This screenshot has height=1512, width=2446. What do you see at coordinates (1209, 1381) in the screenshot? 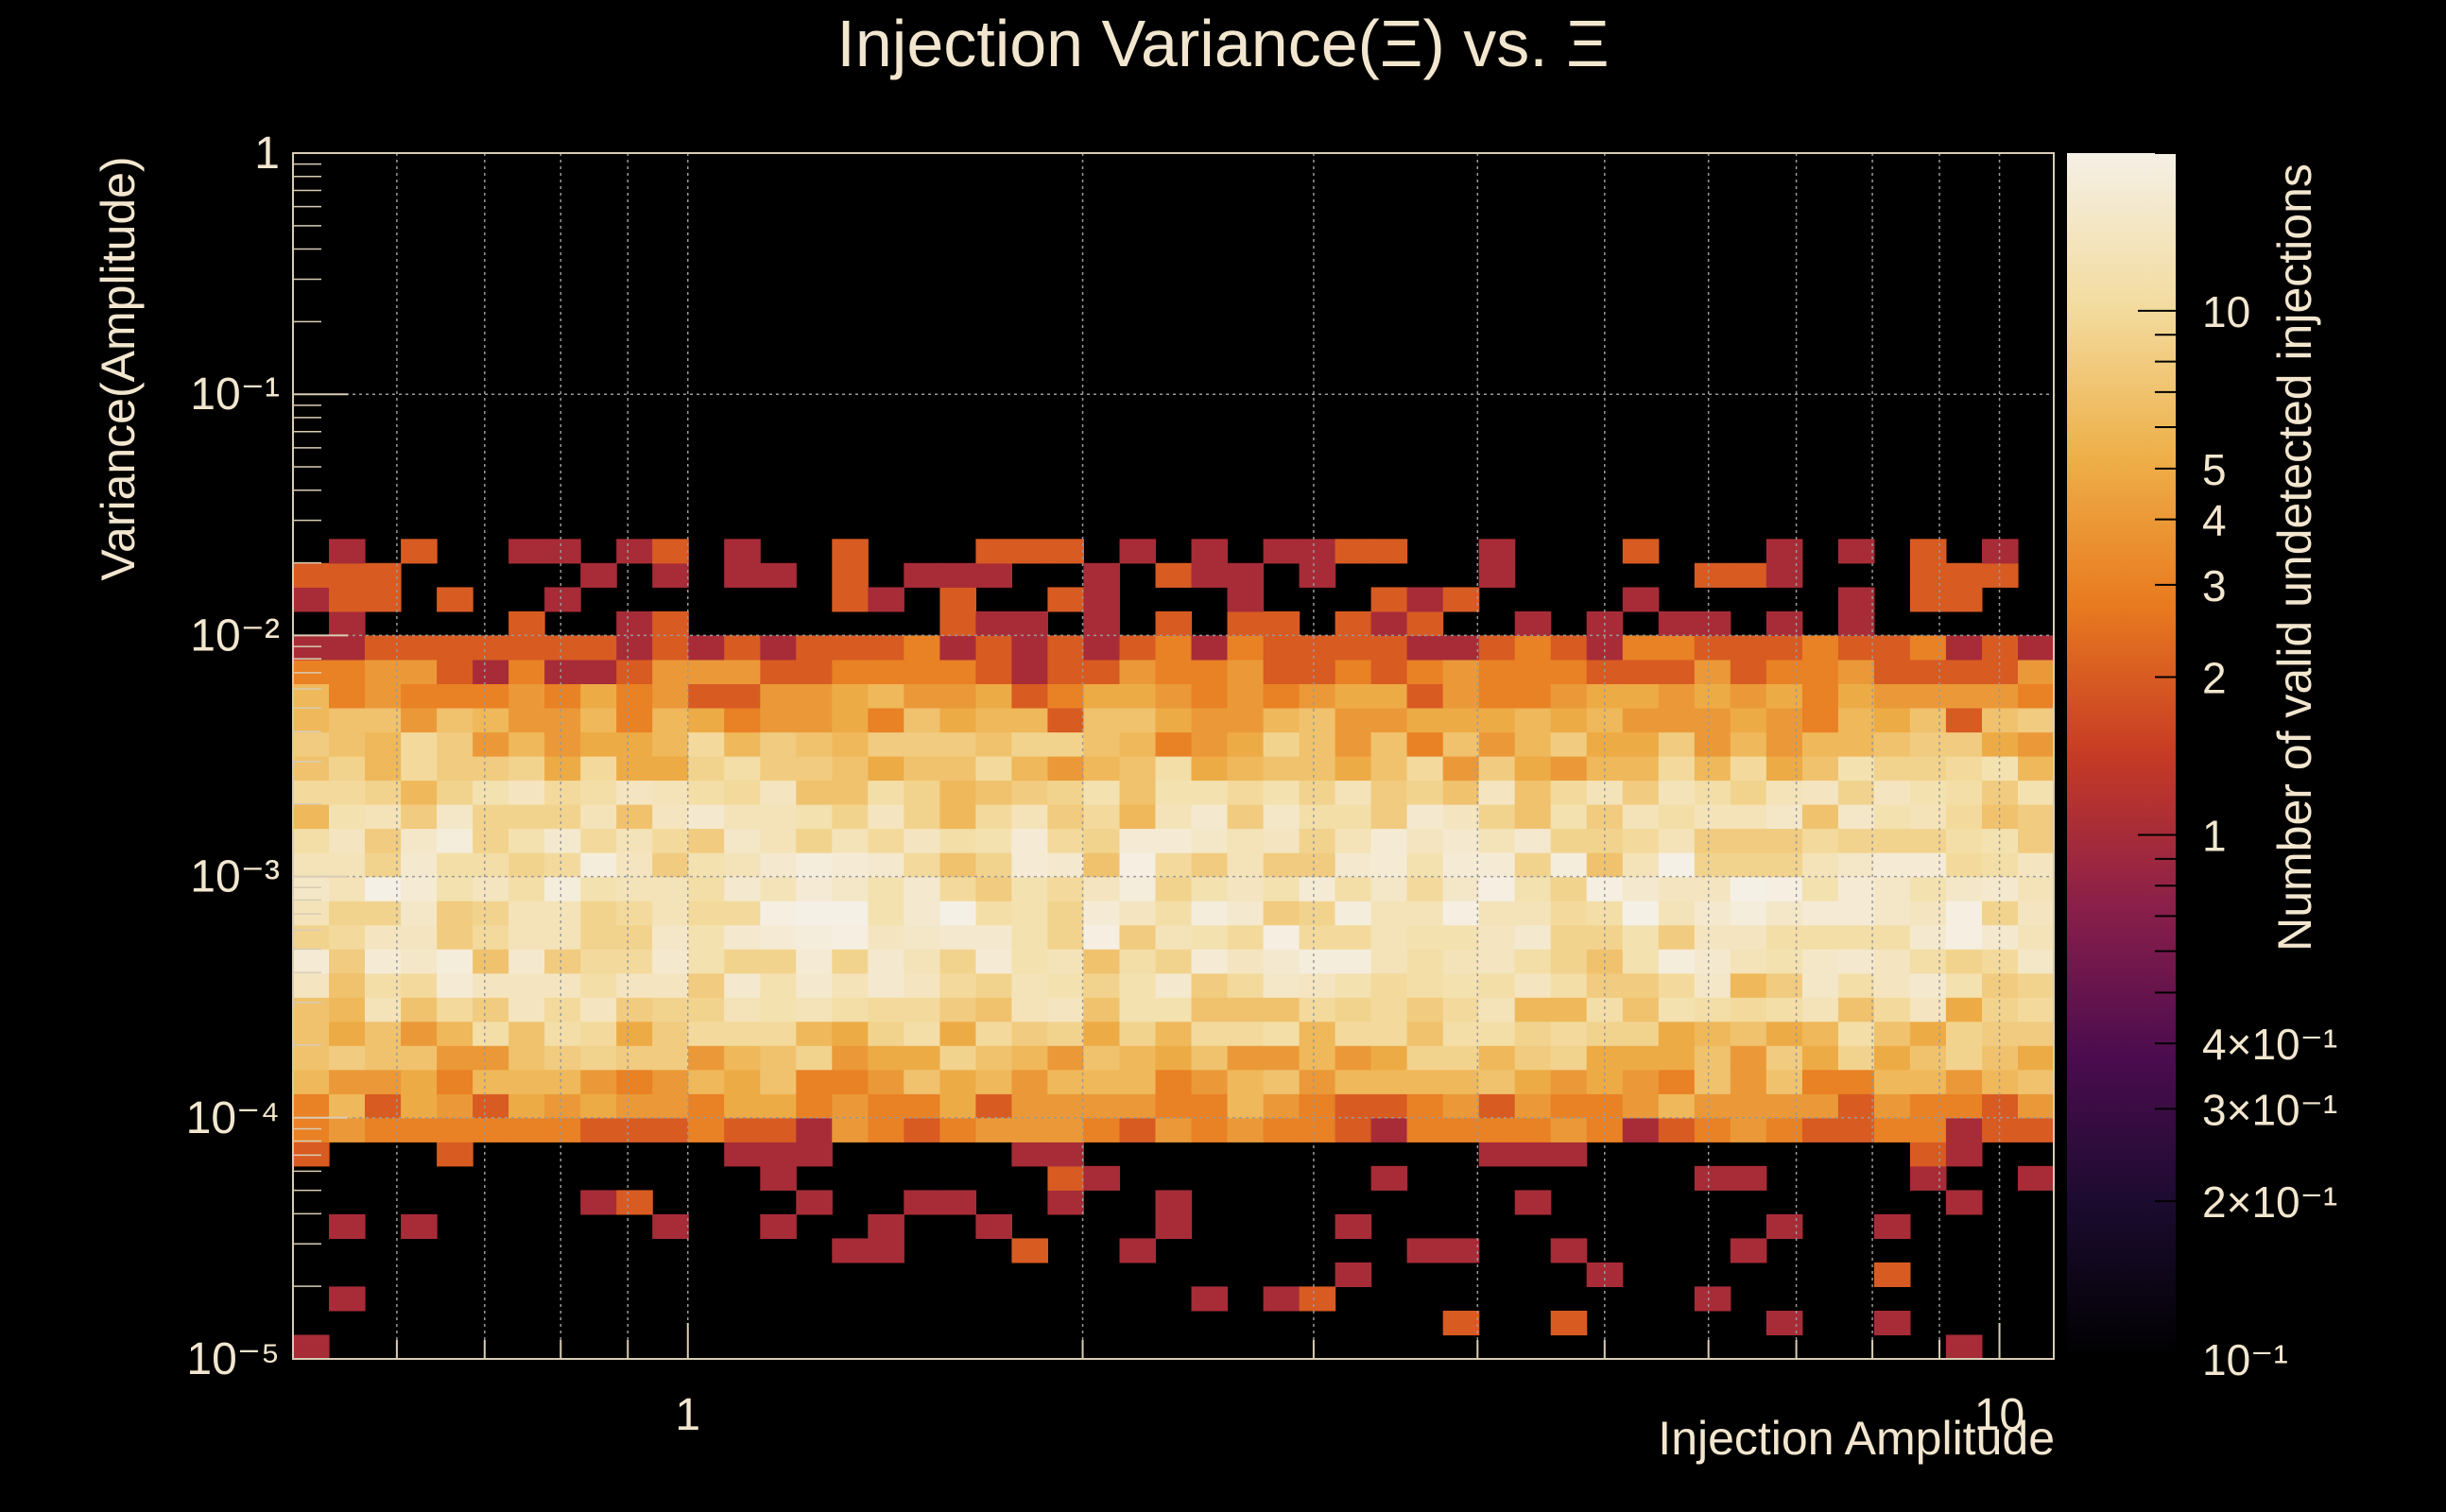
I see `x-axis-ticks: 1 10` at bounding box center [1209, 1381].